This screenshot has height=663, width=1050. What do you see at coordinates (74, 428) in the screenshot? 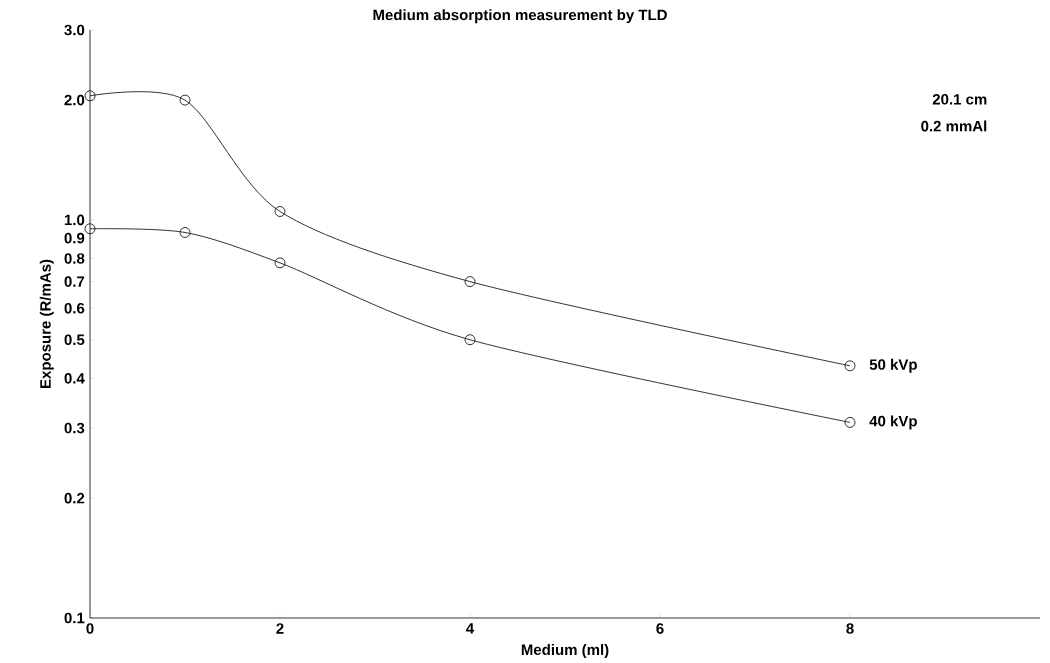
I see `y-tick-label: 0.3` at bounding box center [74, 428].